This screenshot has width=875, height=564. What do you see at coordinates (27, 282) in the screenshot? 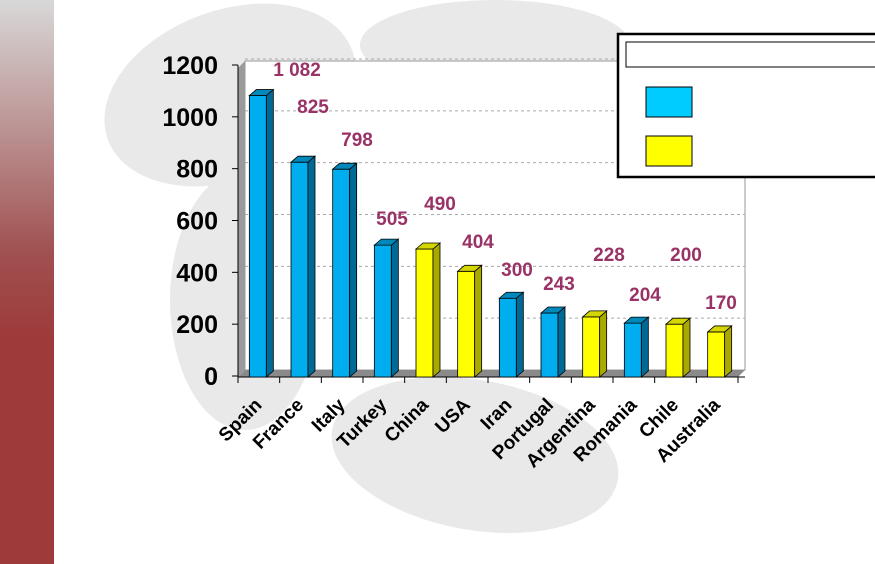
I see `sidebar-decoration` at bounding box center [27, 282].